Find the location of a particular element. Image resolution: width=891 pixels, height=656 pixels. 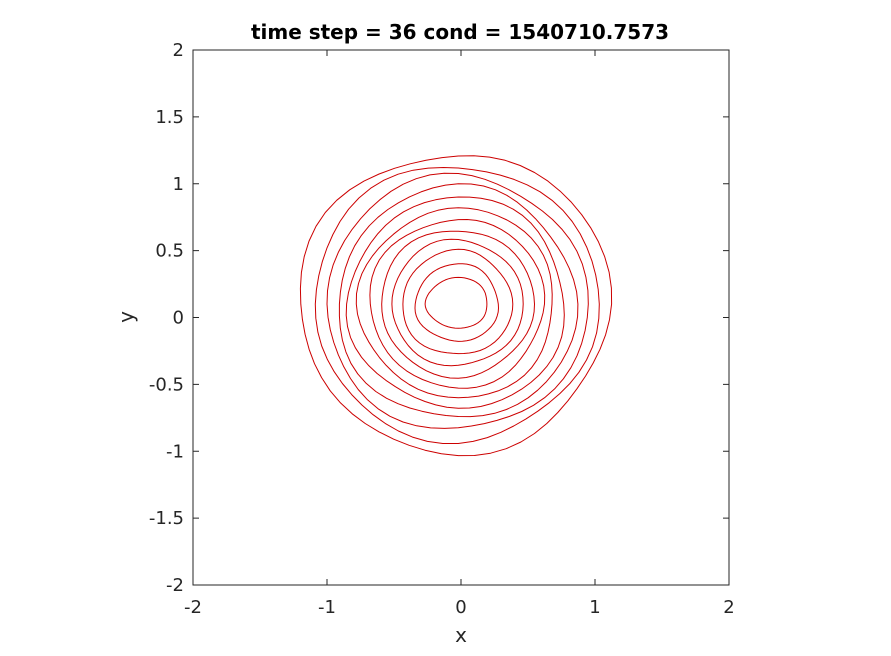

y-tick-label: 1.5 is located at coordinates (169, 117).